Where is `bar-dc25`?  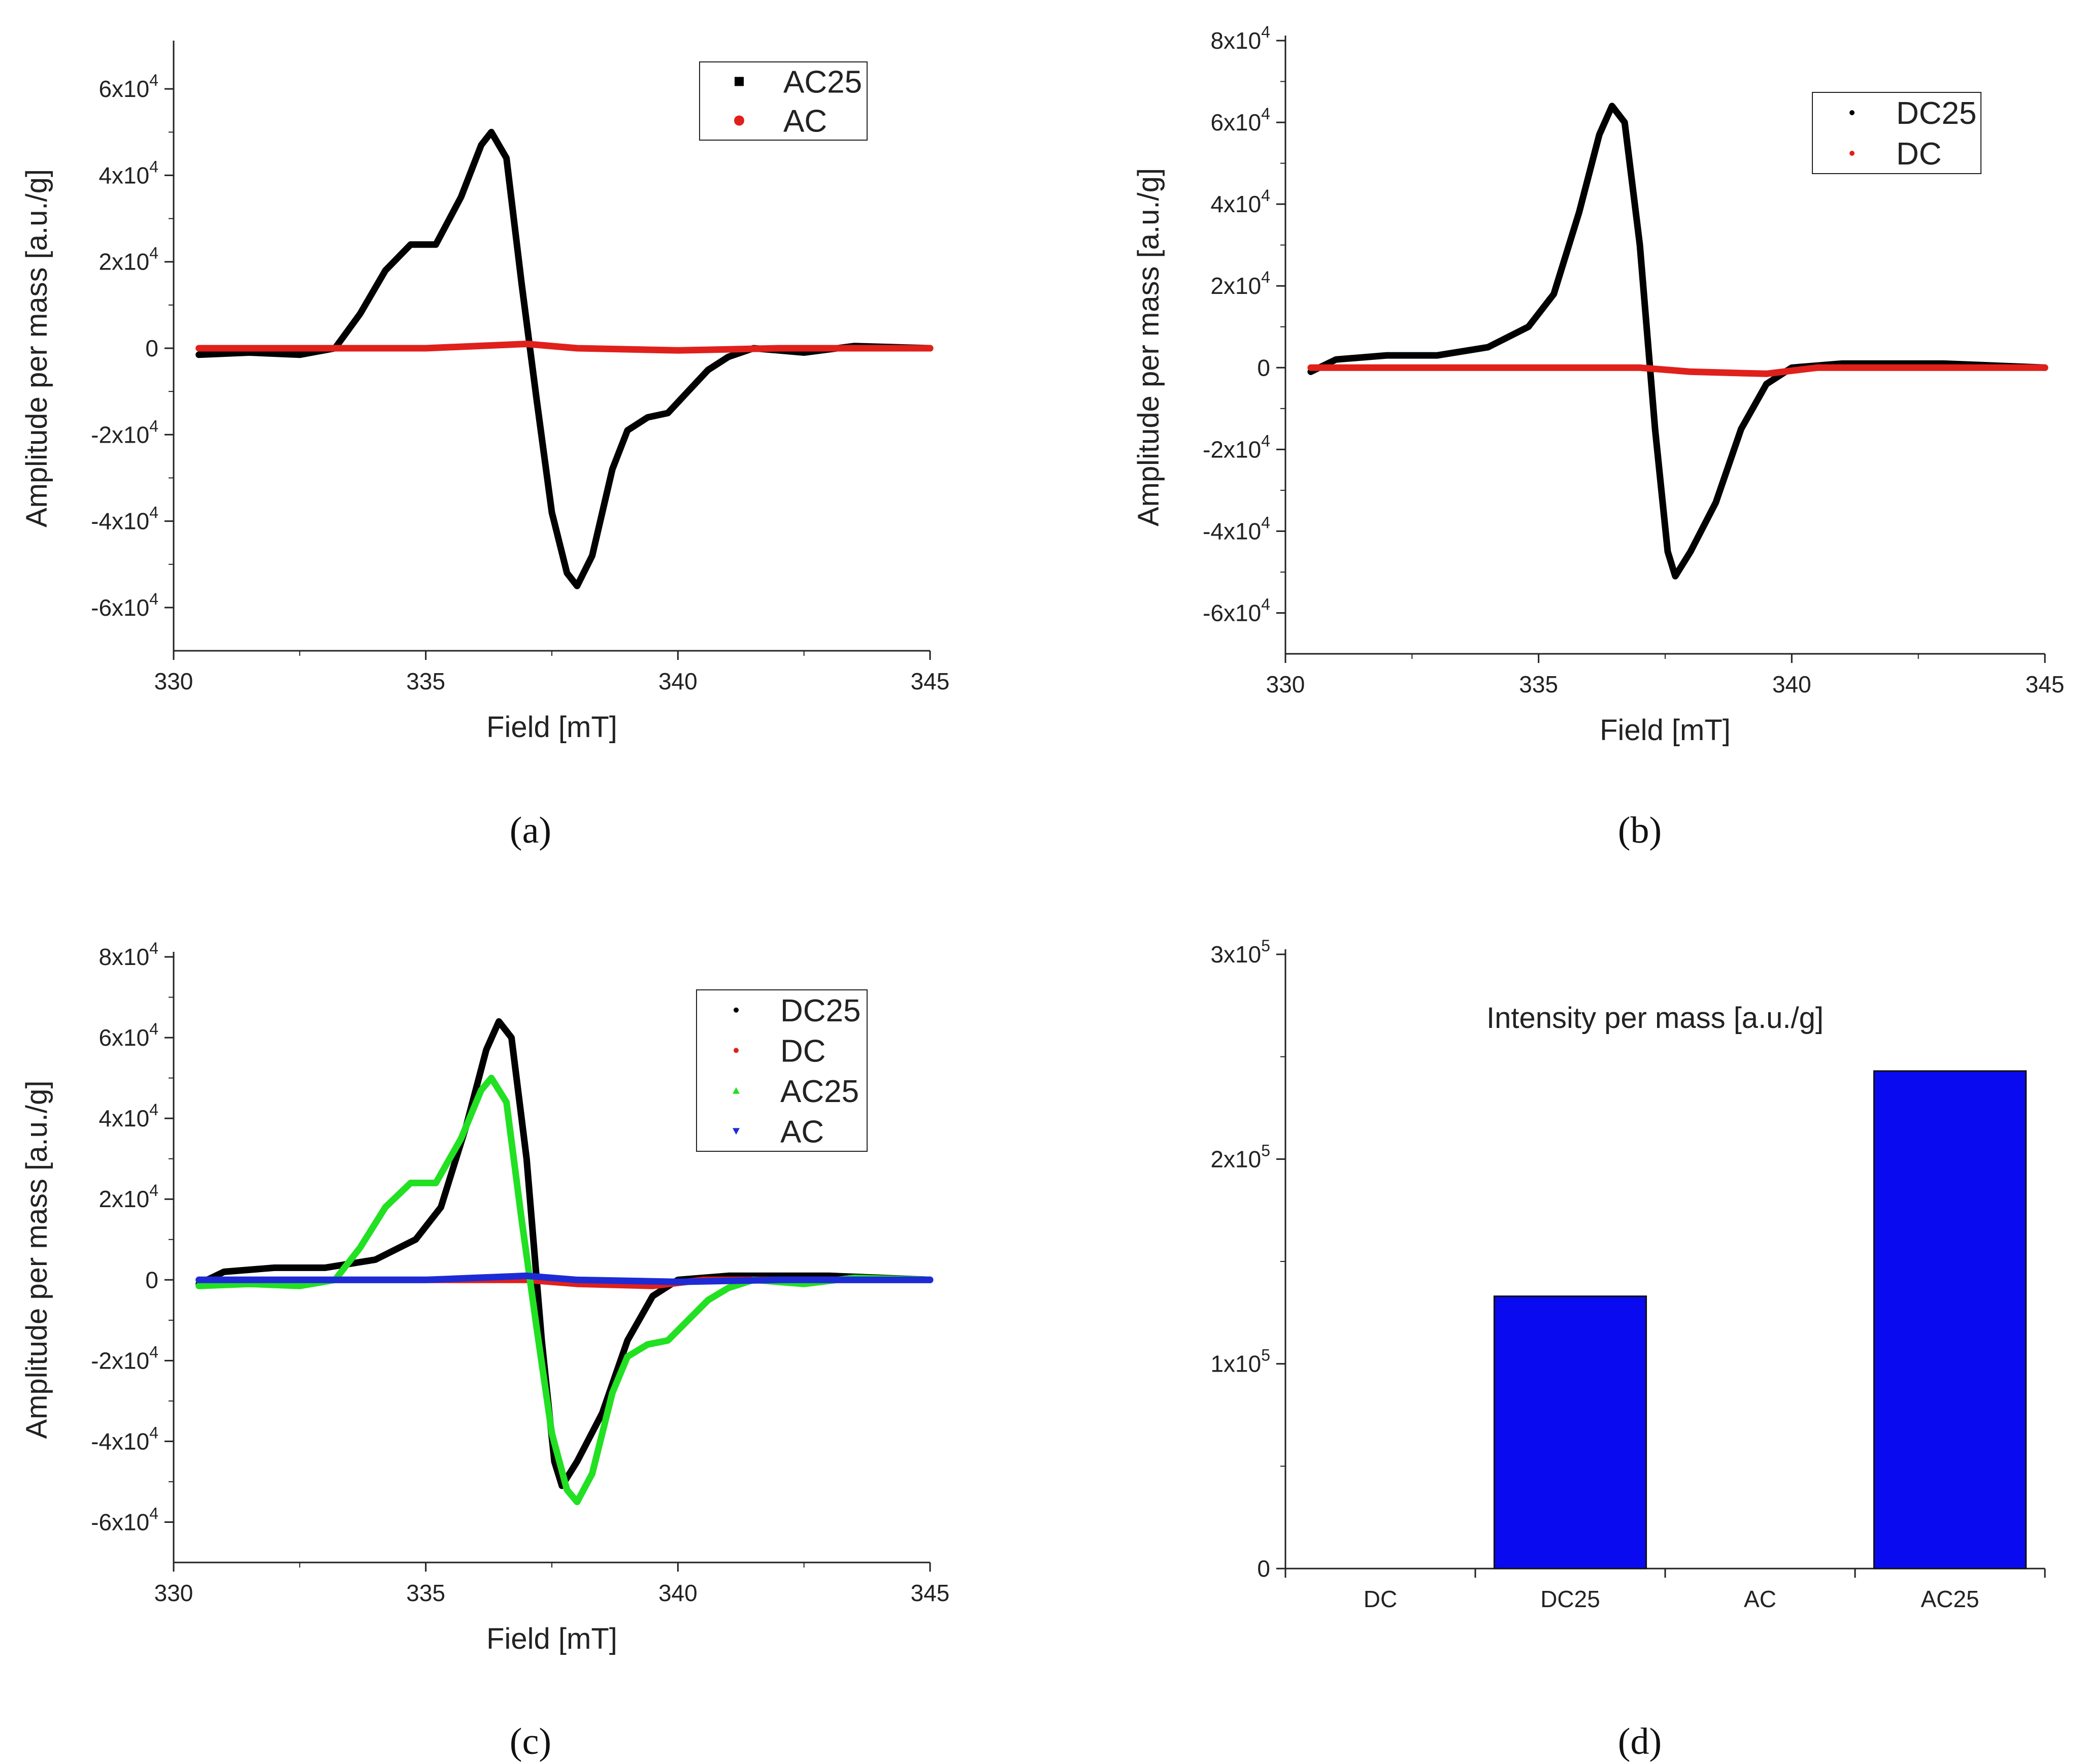 bar-dc25 is located at coordinates (1570, 1432).